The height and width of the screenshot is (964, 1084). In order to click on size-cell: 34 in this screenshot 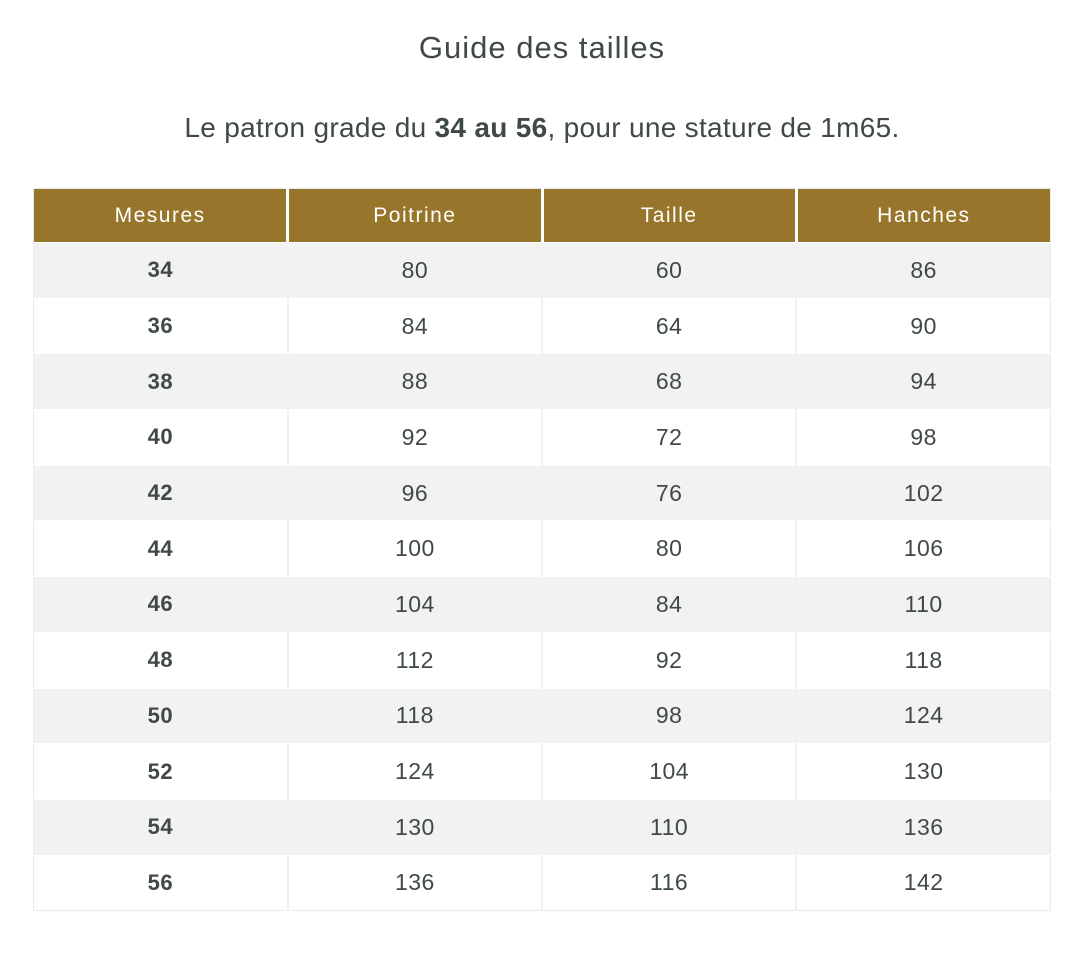, I will do `click(160, 270)`.